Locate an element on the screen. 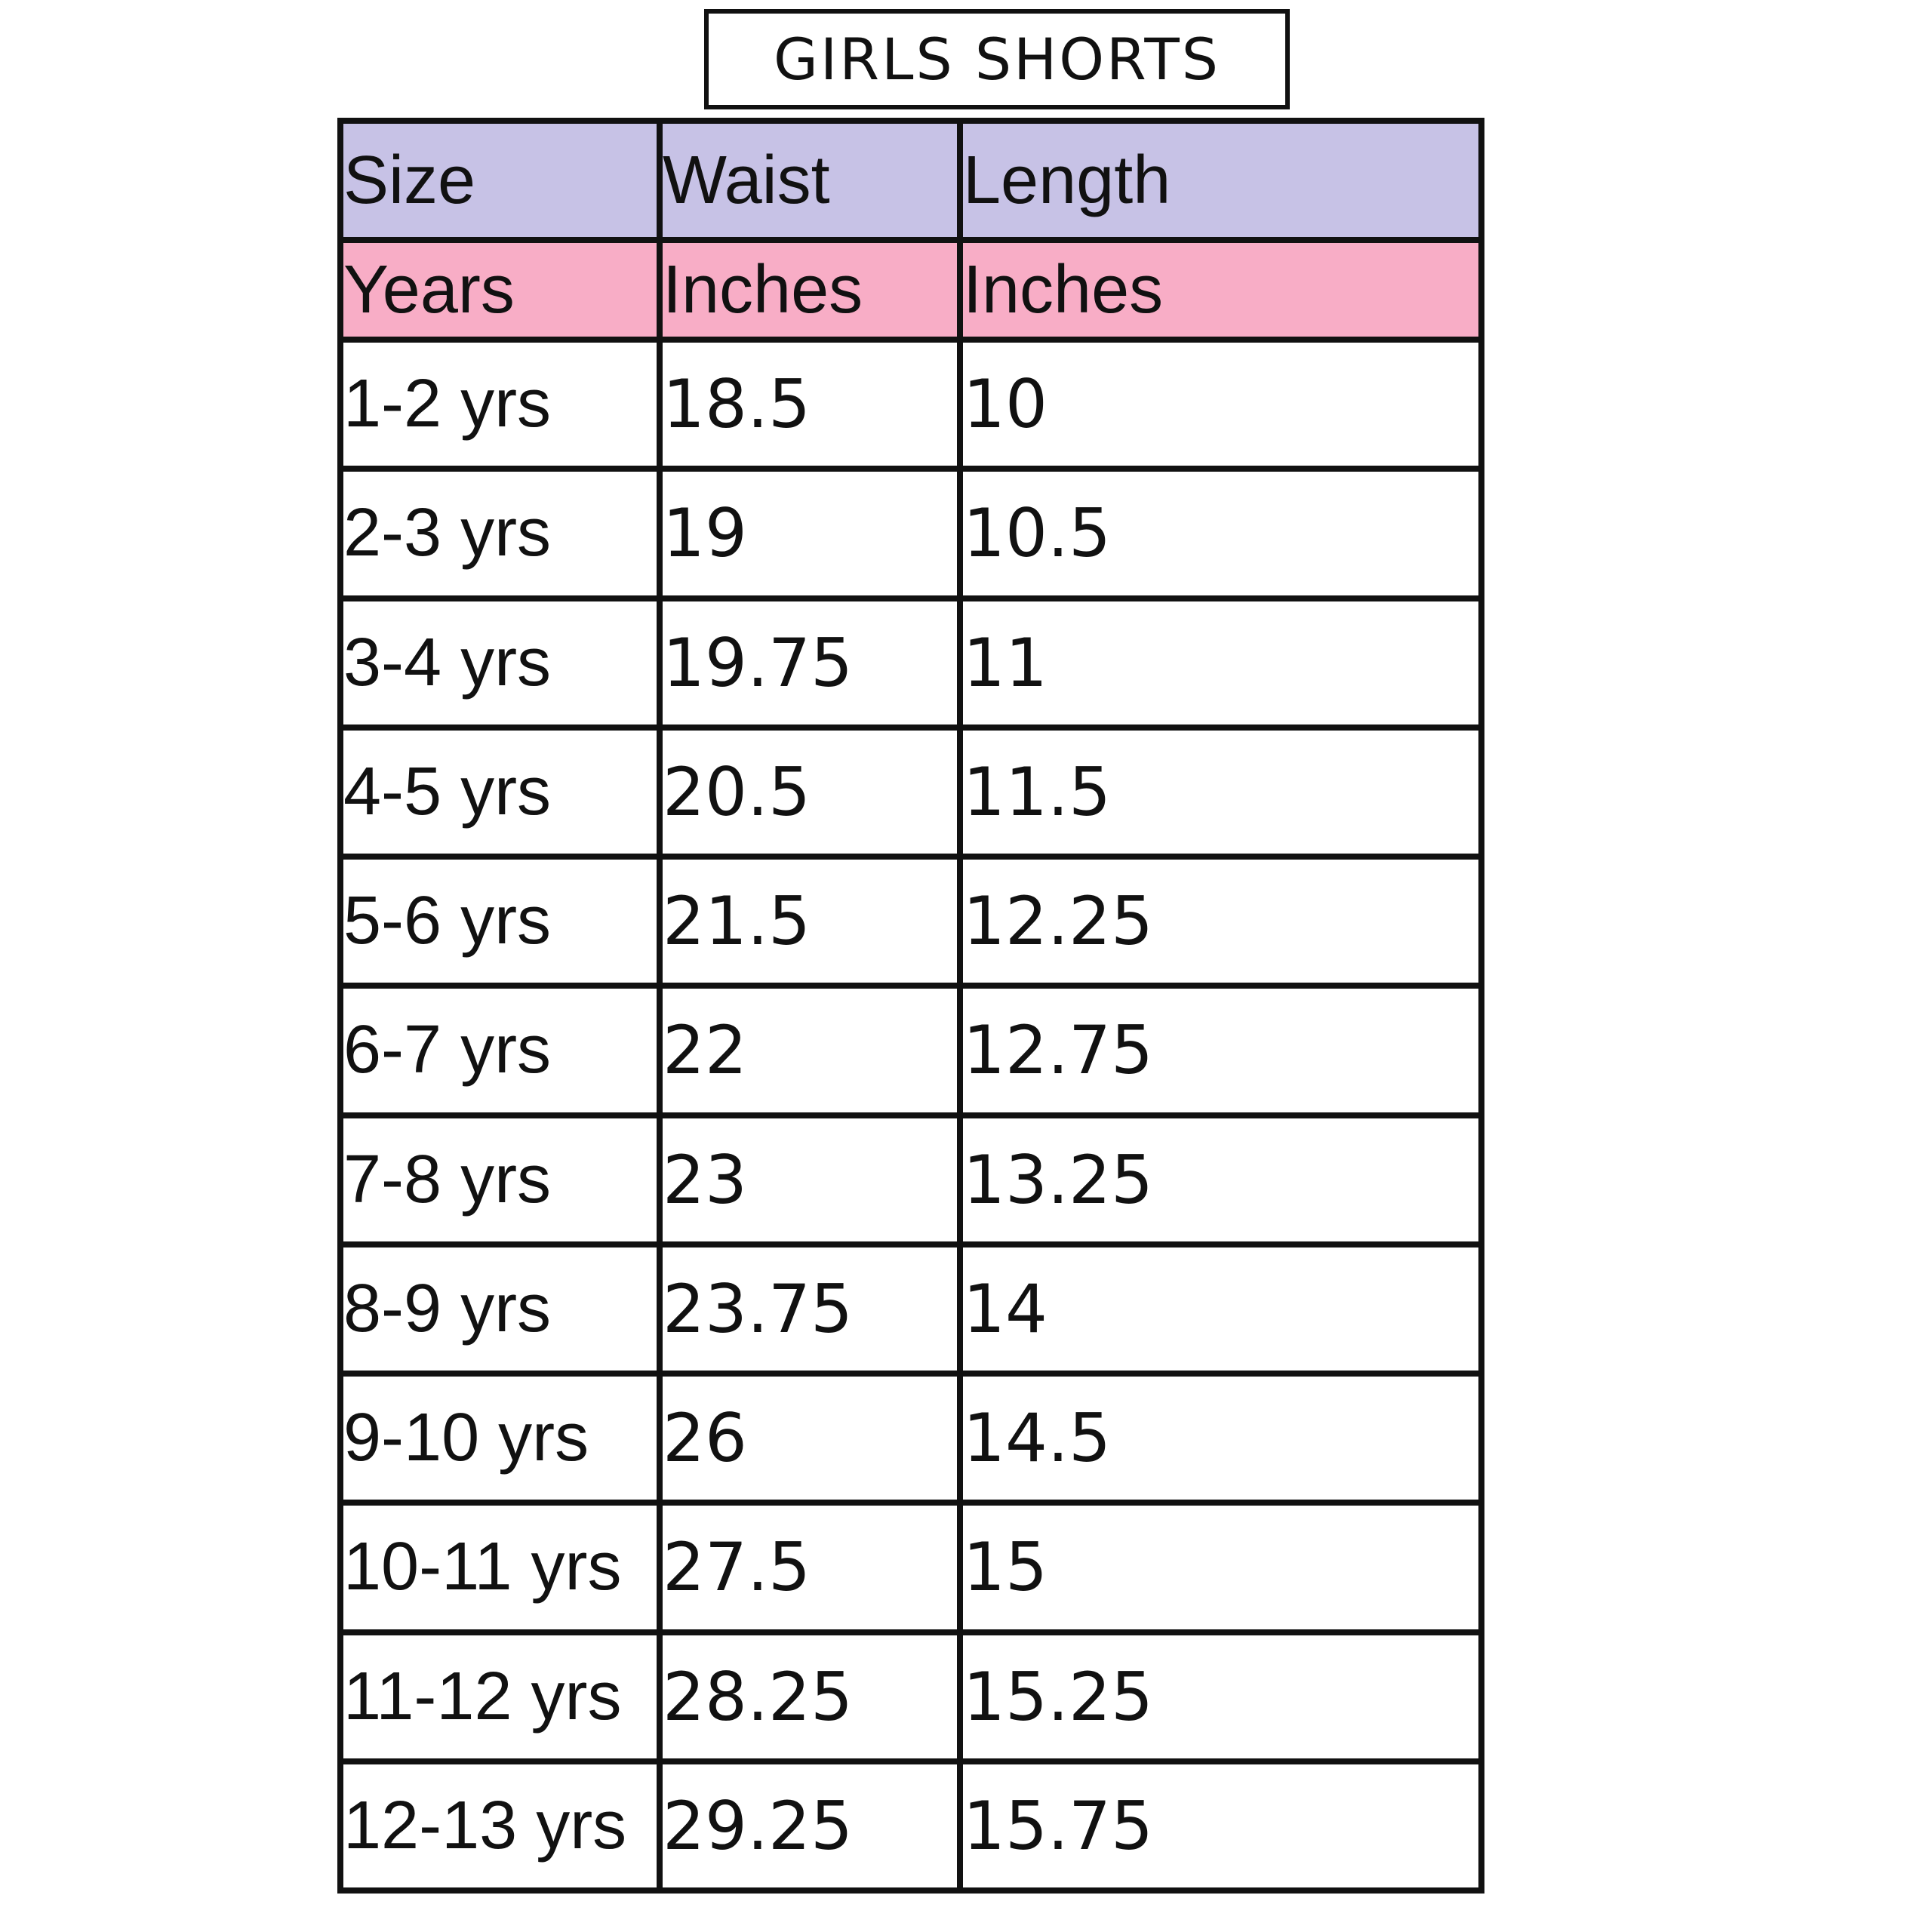 The image size is (1932, 1932). waist-cell: 23 is located at coordinates (810, 1179).